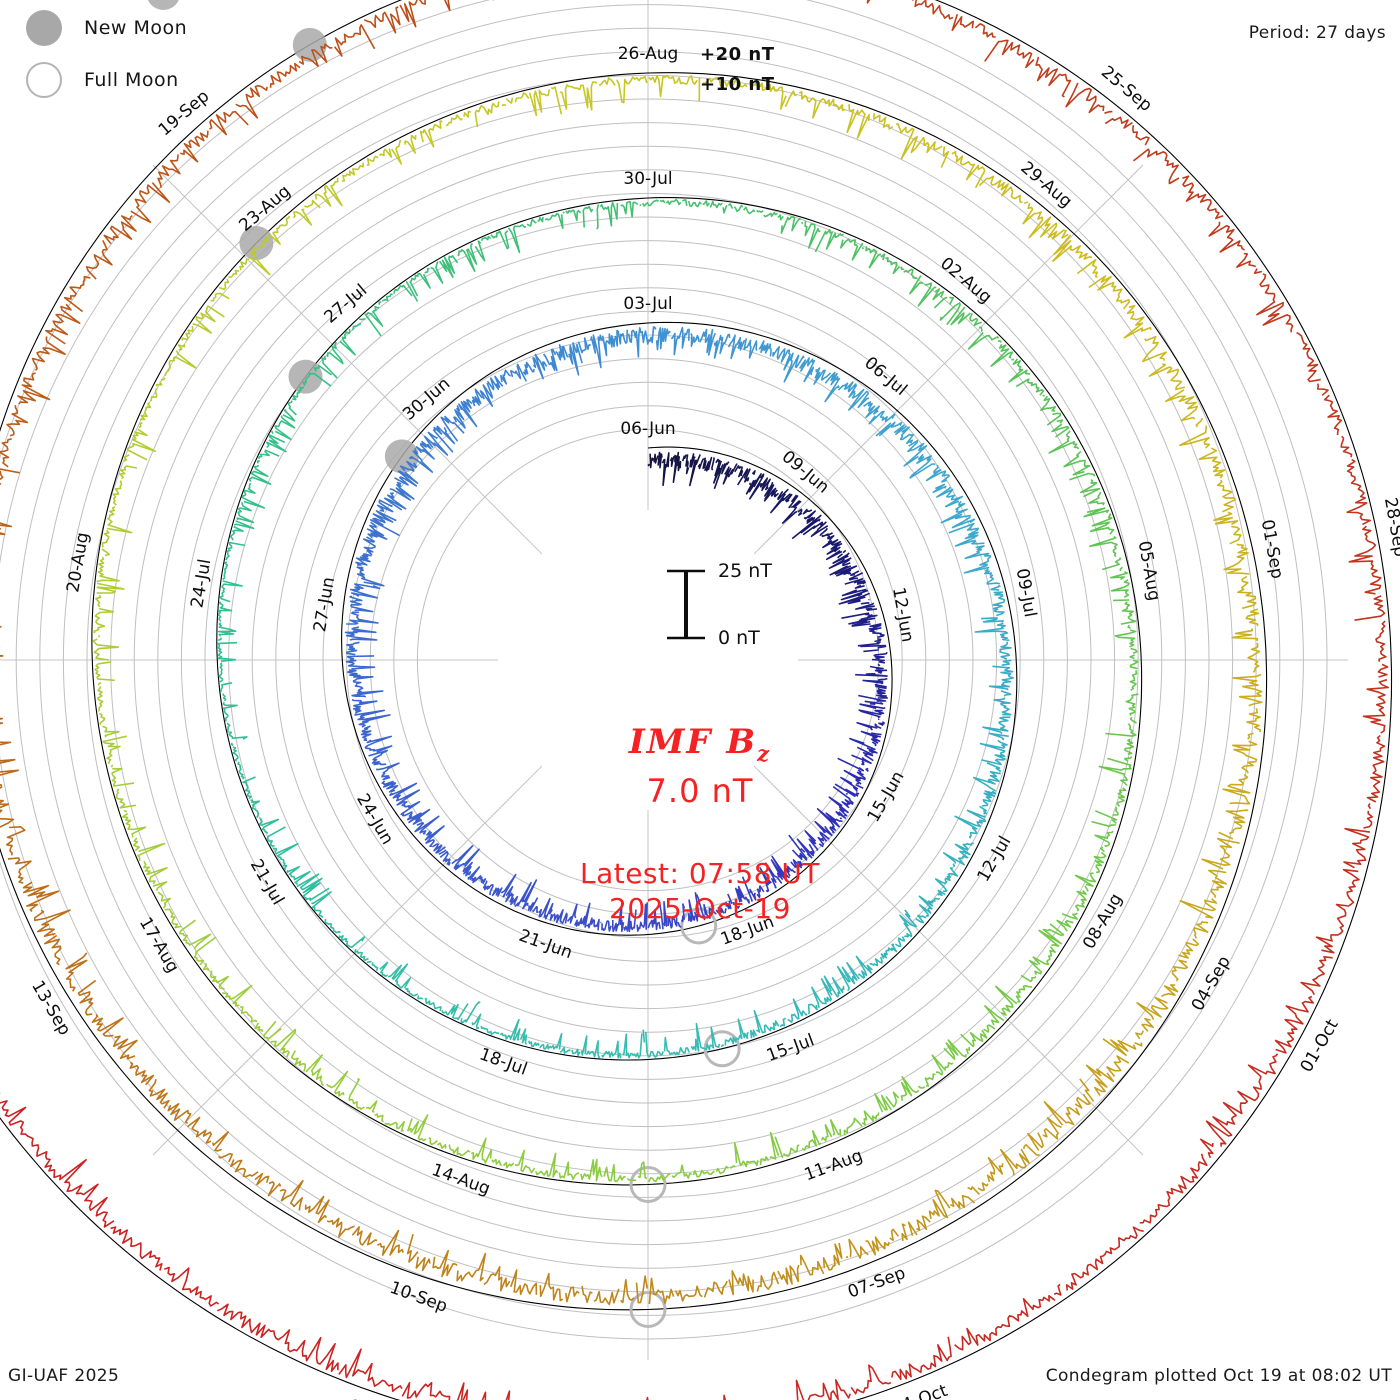 The image size is (1400, 1400). What do you see at coordinates (647, 179) in the screenshot?
I see `date-tick-label: 30-Jul` at bounding box center [647, 179].